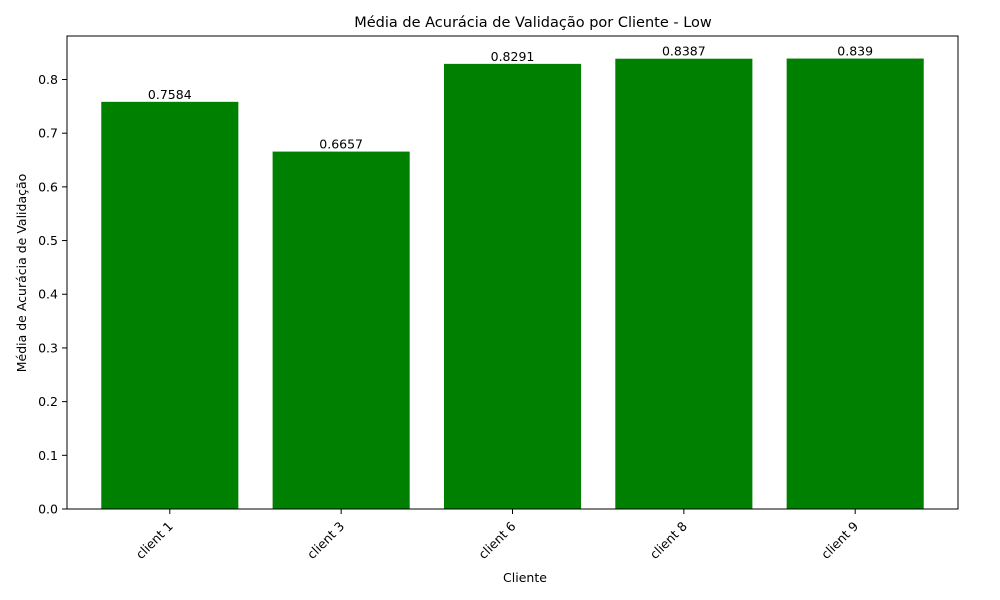 The height and width of the screenshot is (600, 1000). Describe the element at coordinates (341, 144) in the screenshot. I see `data-label: 0.6657` at that location.